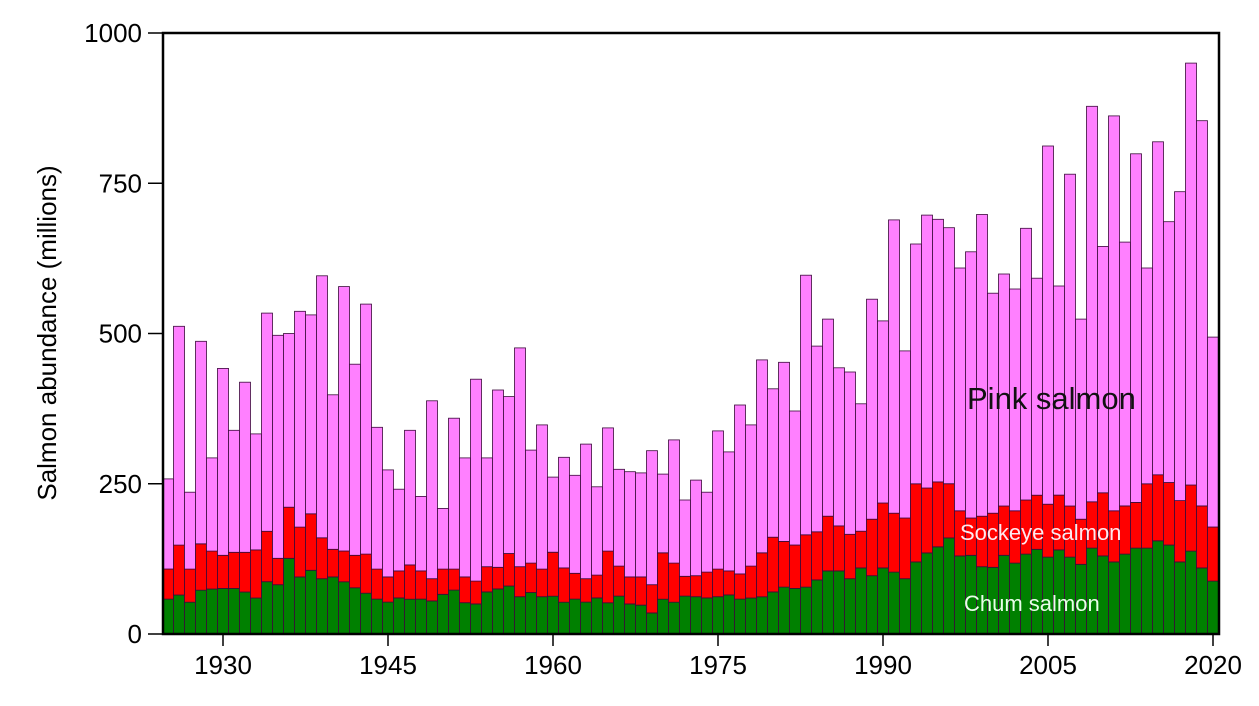 This screenshot has height=706, width=1259. What do you see at coordinates (1048, 665) in the screenshot?
I see `x-tick-label: 2005` at bounding box center [1048, 665].